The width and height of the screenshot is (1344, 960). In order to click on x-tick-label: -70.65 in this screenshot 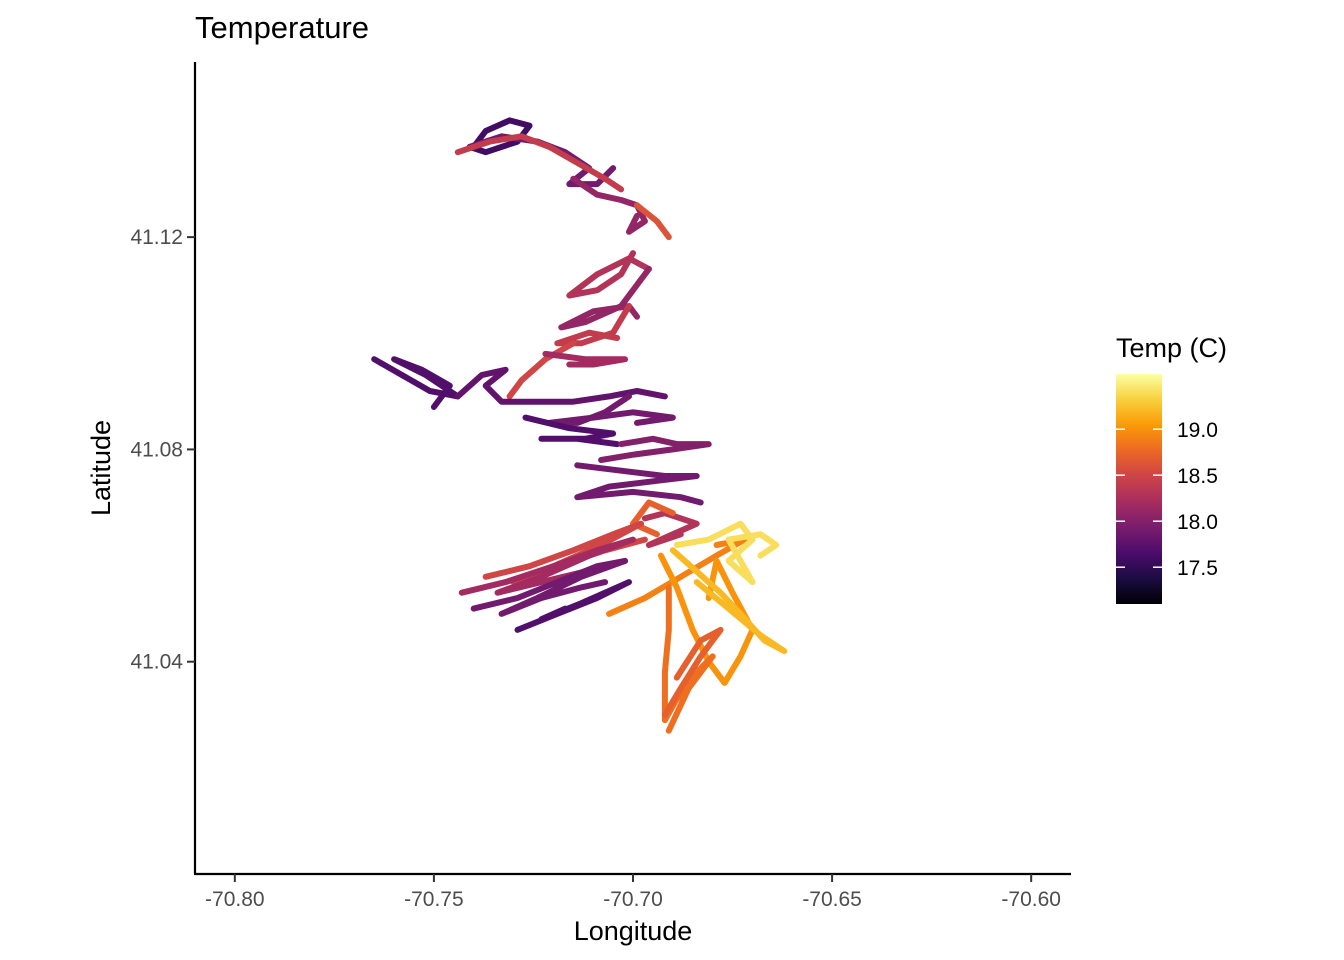, I will do `click(832, 899)`.